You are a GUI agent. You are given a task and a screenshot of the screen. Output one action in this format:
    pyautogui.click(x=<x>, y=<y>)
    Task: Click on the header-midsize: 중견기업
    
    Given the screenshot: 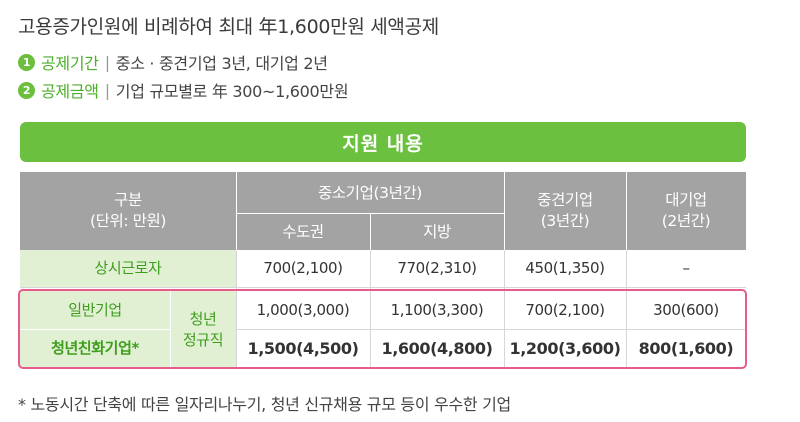 What is the action you would take?
    pyautogui.click(x=565, y=200)
    